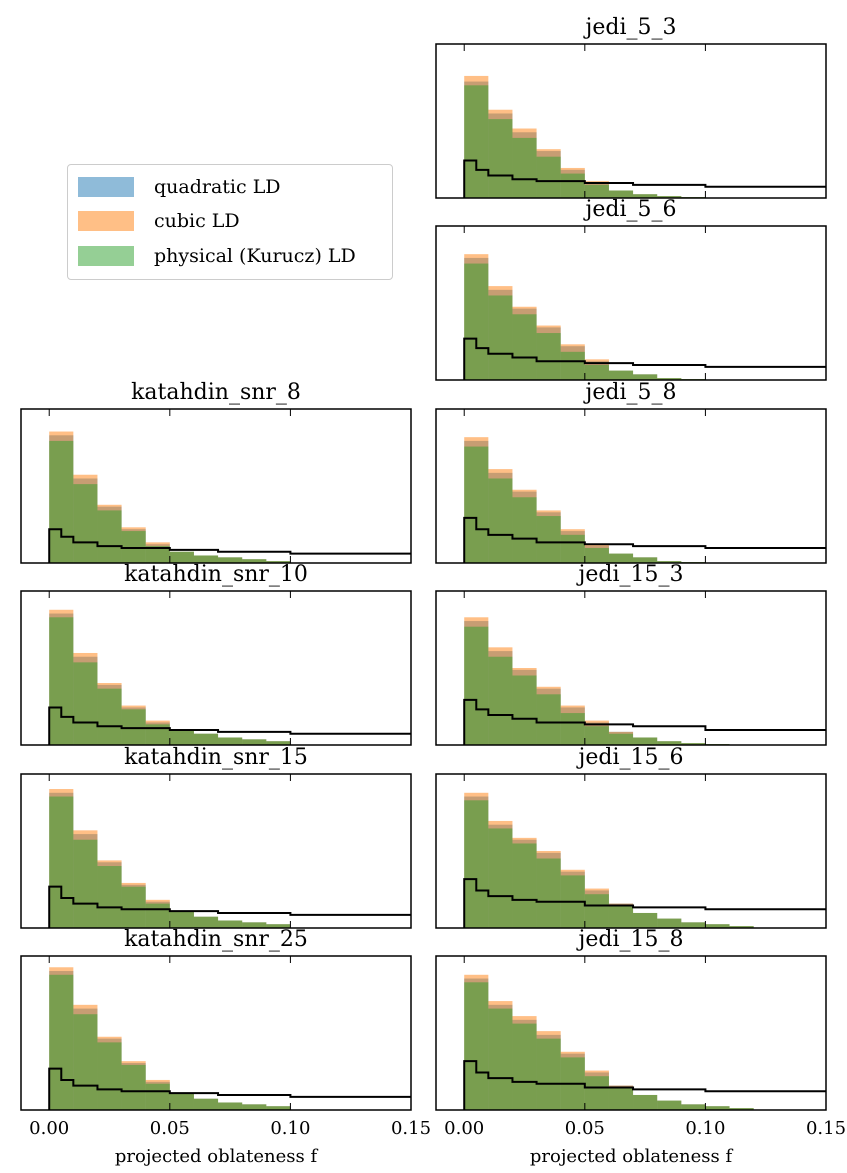  I want to click on panel-jedi_15_6: jedi_15_6, so click(631, 837).